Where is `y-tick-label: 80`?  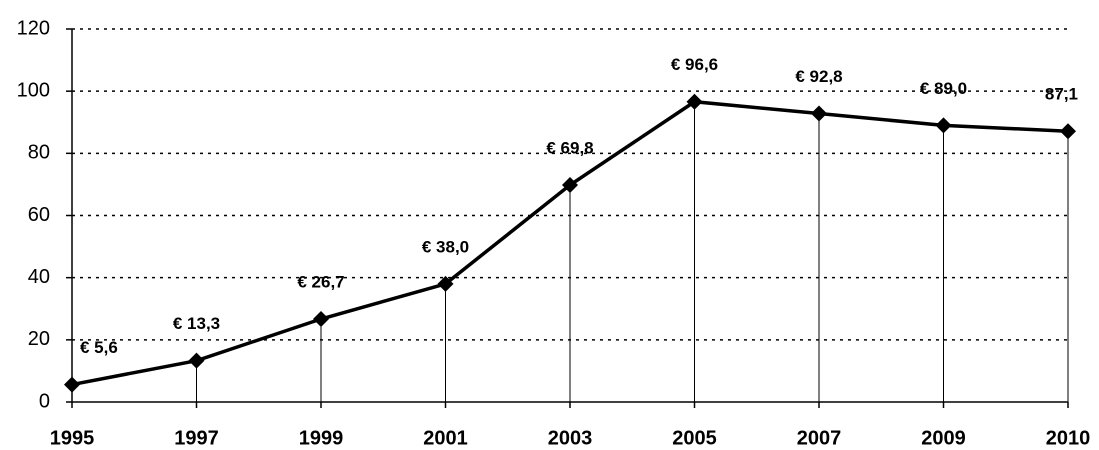 y-tick-label: 80 is located at coordinates (39, 153).